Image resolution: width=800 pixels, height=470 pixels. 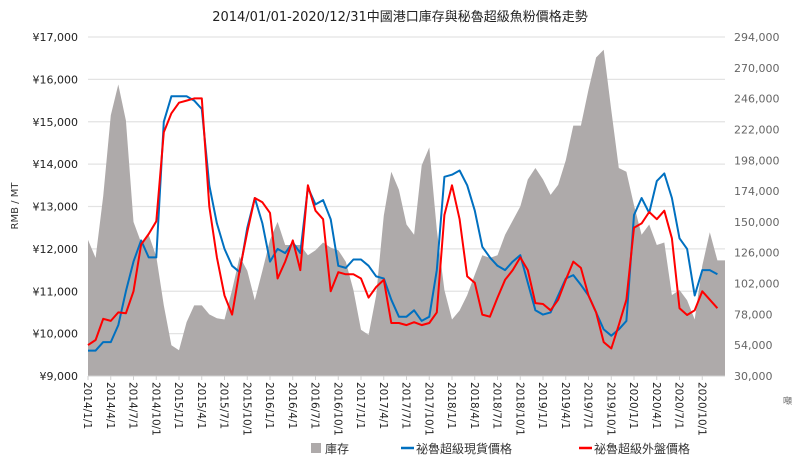 I want to click on x-tick-label: 2020/4/1, so click(x=656, y=405).